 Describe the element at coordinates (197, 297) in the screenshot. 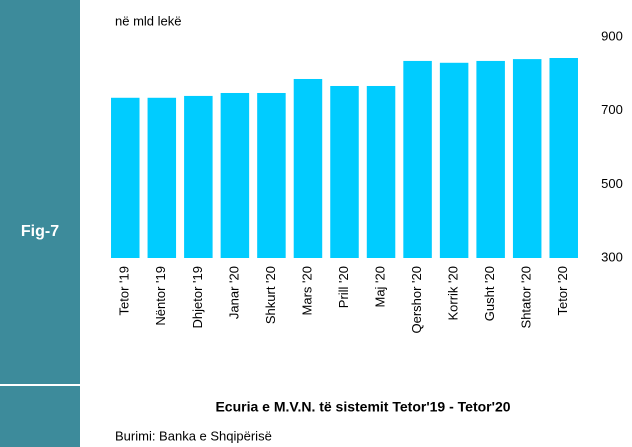

I see `x-tick-label: Dhjetor '19` at that location.